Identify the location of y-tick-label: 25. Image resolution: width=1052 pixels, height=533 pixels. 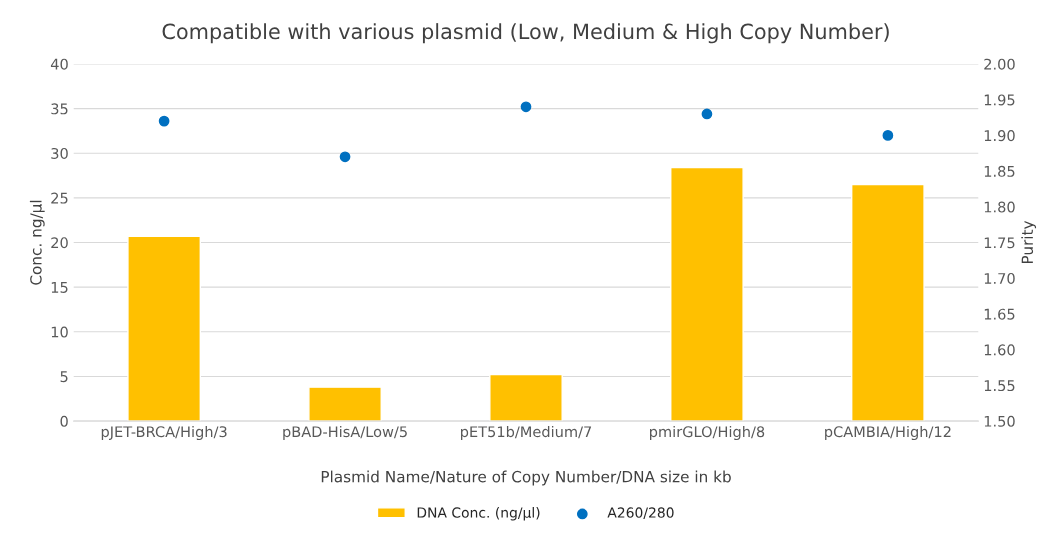
(59, 198).